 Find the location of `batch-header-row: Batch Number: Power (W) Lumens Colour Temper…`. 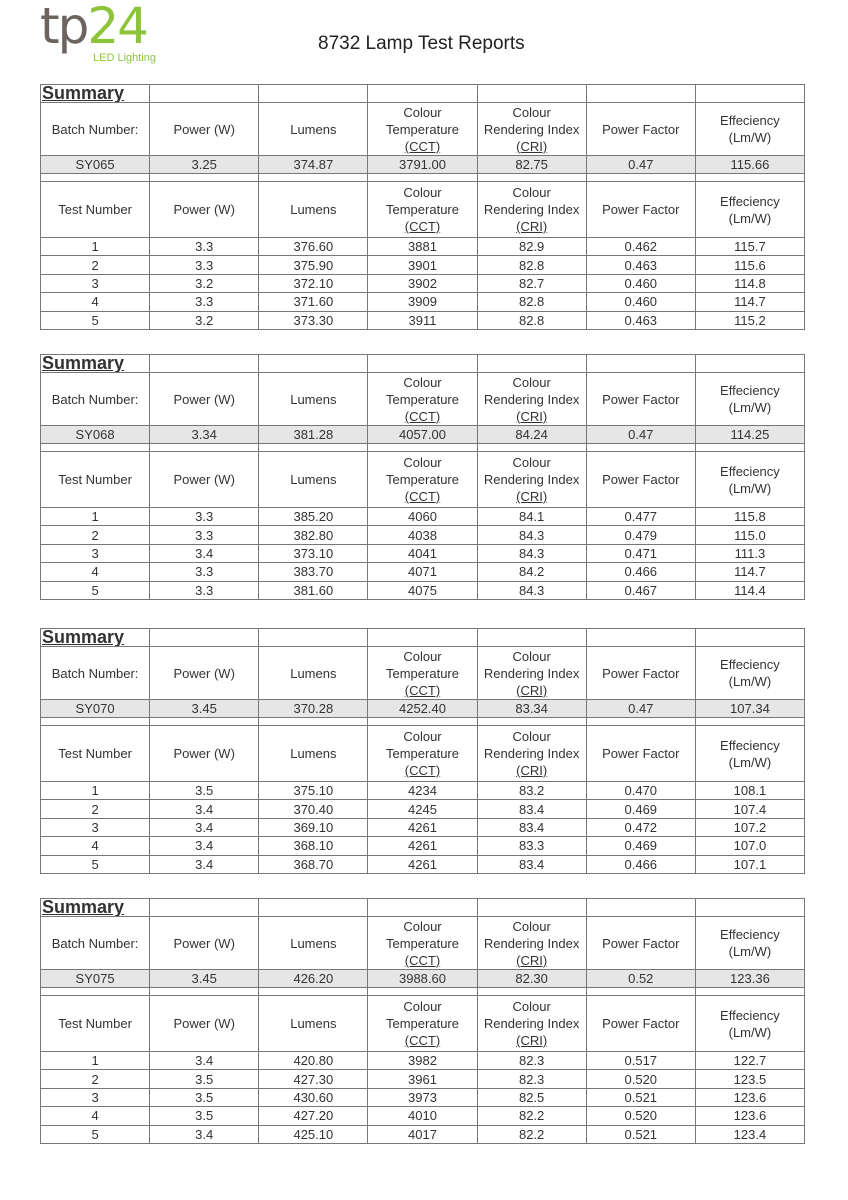

batch-header-row: Batch Number: Power (W) Lumens Colour Temper… is located at coordinates (422, 129).